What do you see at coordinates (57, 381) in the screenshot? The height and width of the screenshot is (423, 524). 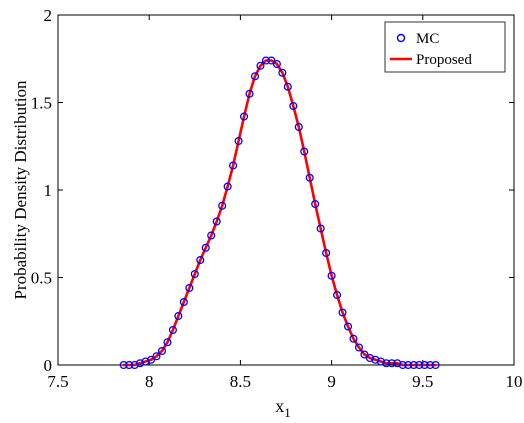 I see `x-tick-label: 7.5` at bounding box center [57, 381].